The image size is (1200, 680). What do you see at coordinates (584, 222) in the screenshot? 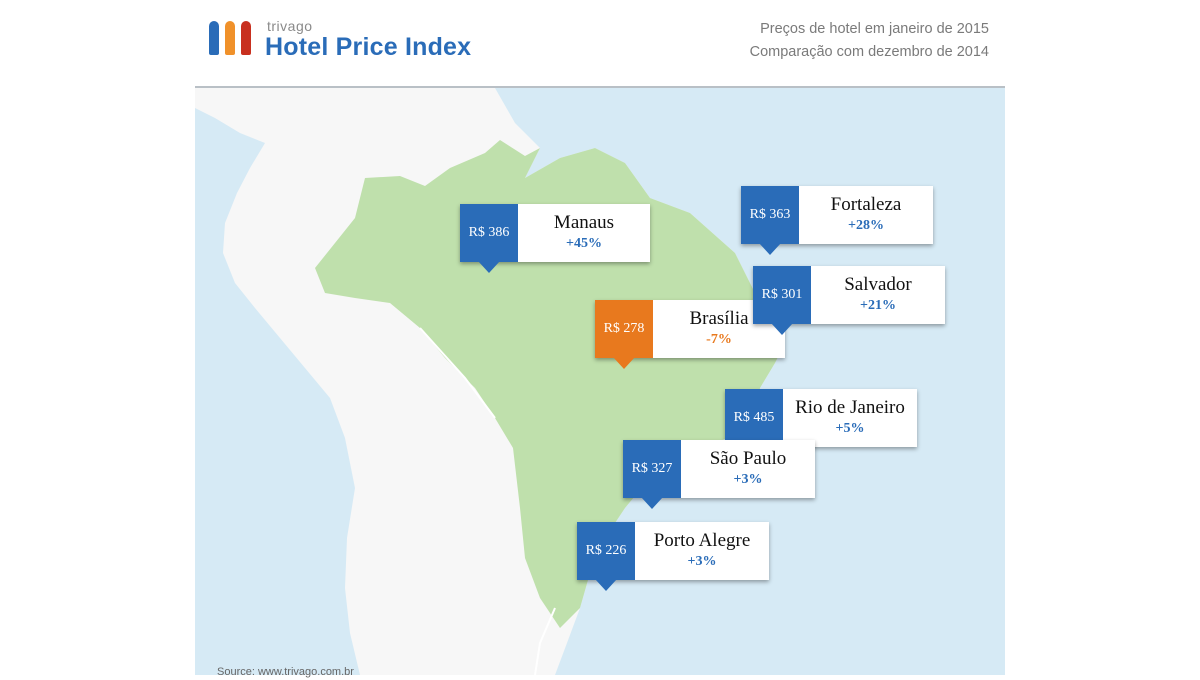
I see `city-name: Manaus` at bounding box center [584, 222].